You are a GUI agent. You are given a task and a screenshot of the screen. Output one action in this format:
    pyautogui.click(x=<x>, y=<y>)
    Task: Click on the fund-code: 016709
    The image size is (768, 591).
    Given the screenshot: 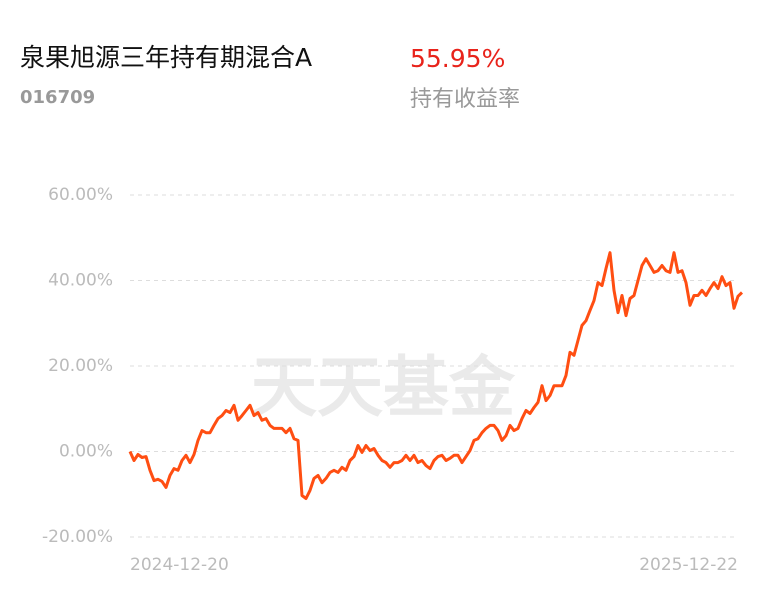 What is the action you would take?
    pyautogui.click(x=57, y=97)
    